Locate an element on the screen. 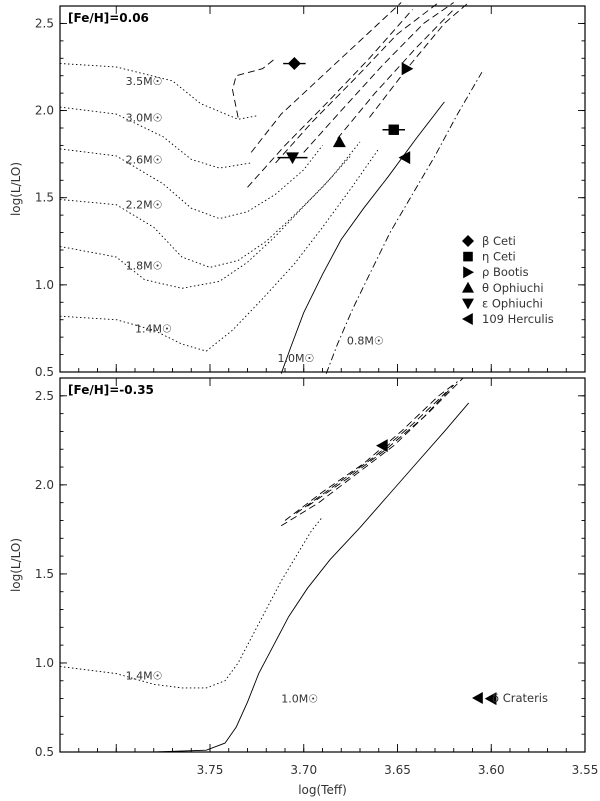 The image size is (600, 801). top-mass-label-6: 1.0M☉ is located at coordinates (296, 358).